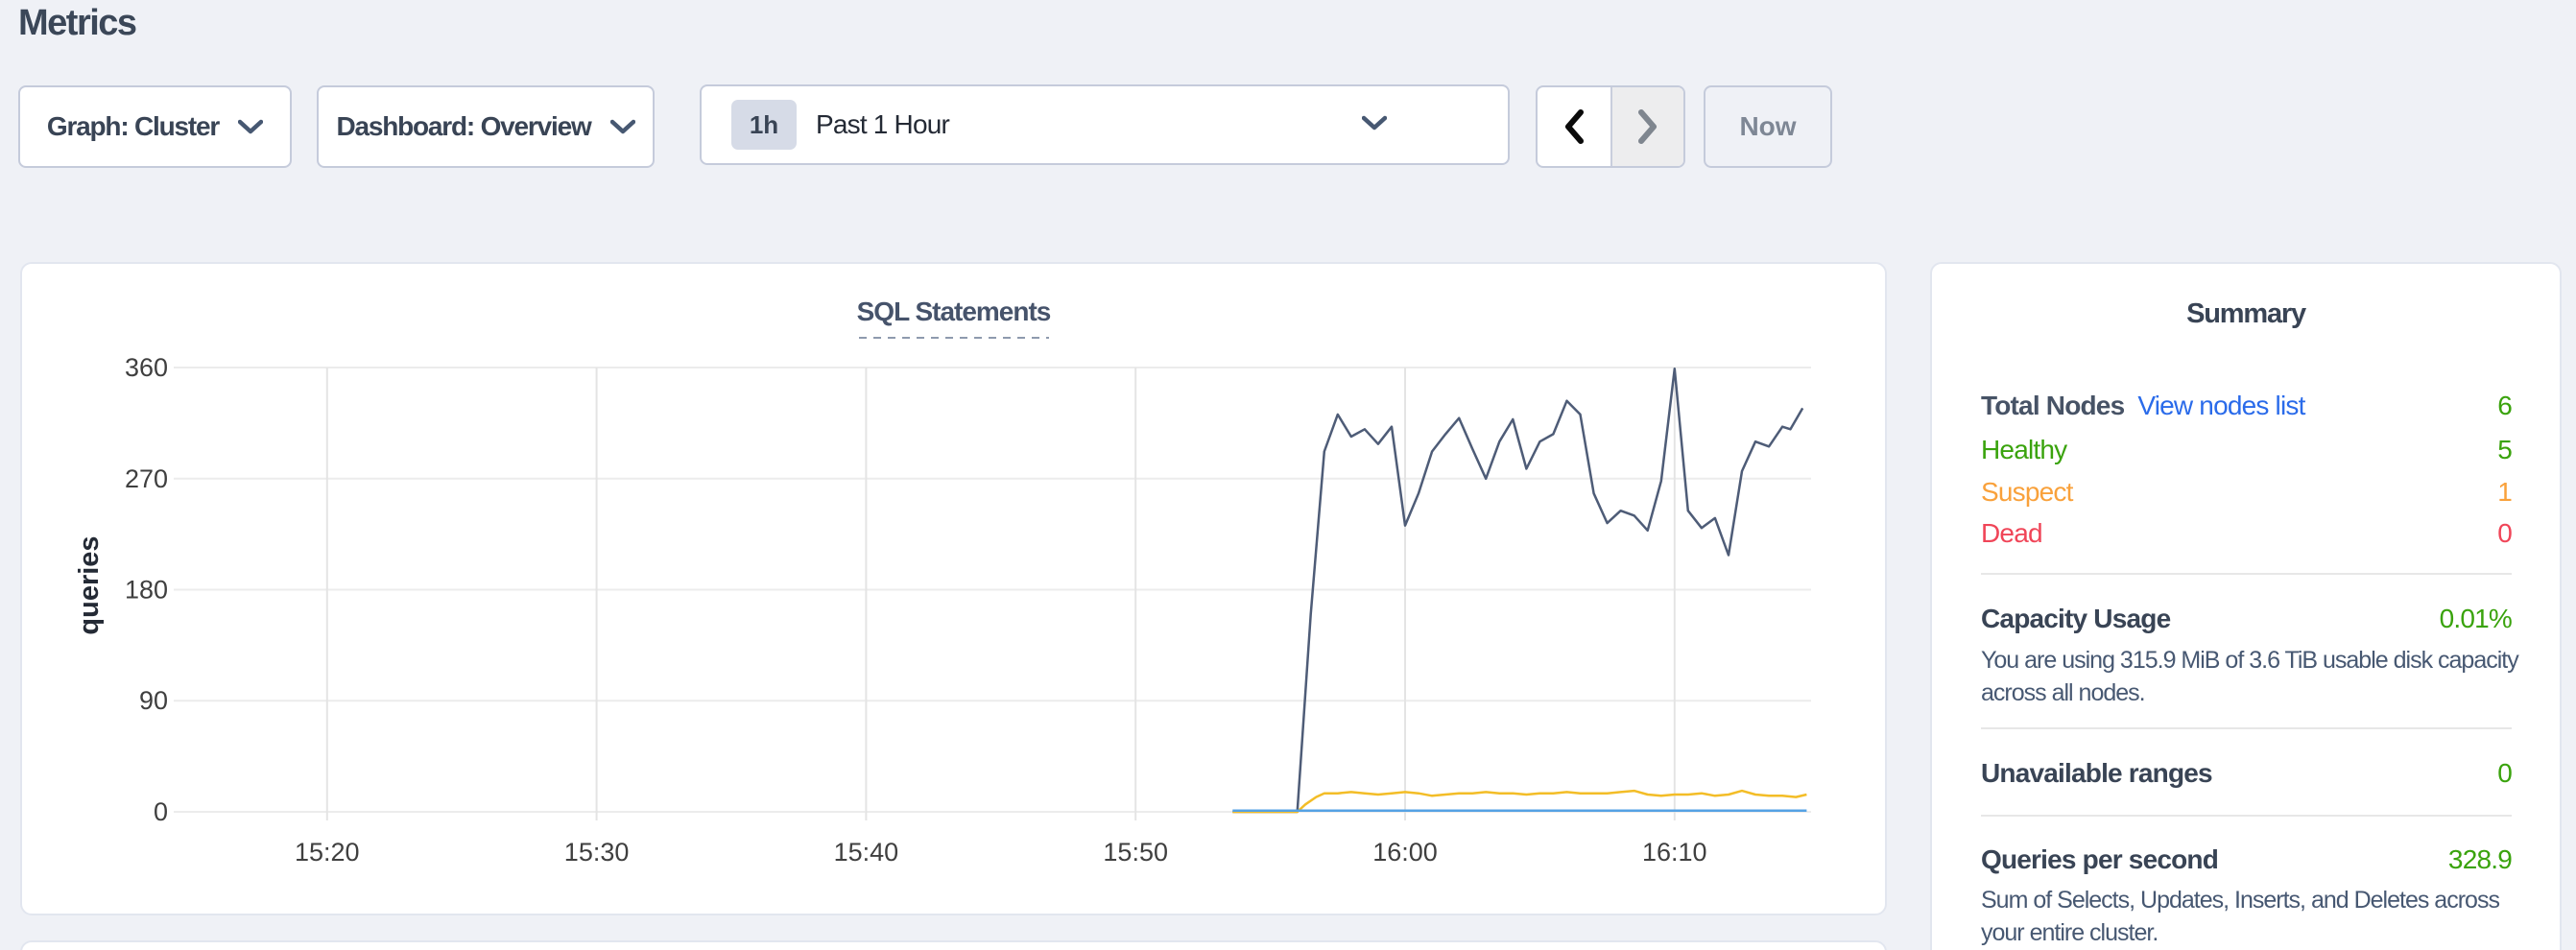  I want to click on svg-text: 15:30, so click(597, 852).